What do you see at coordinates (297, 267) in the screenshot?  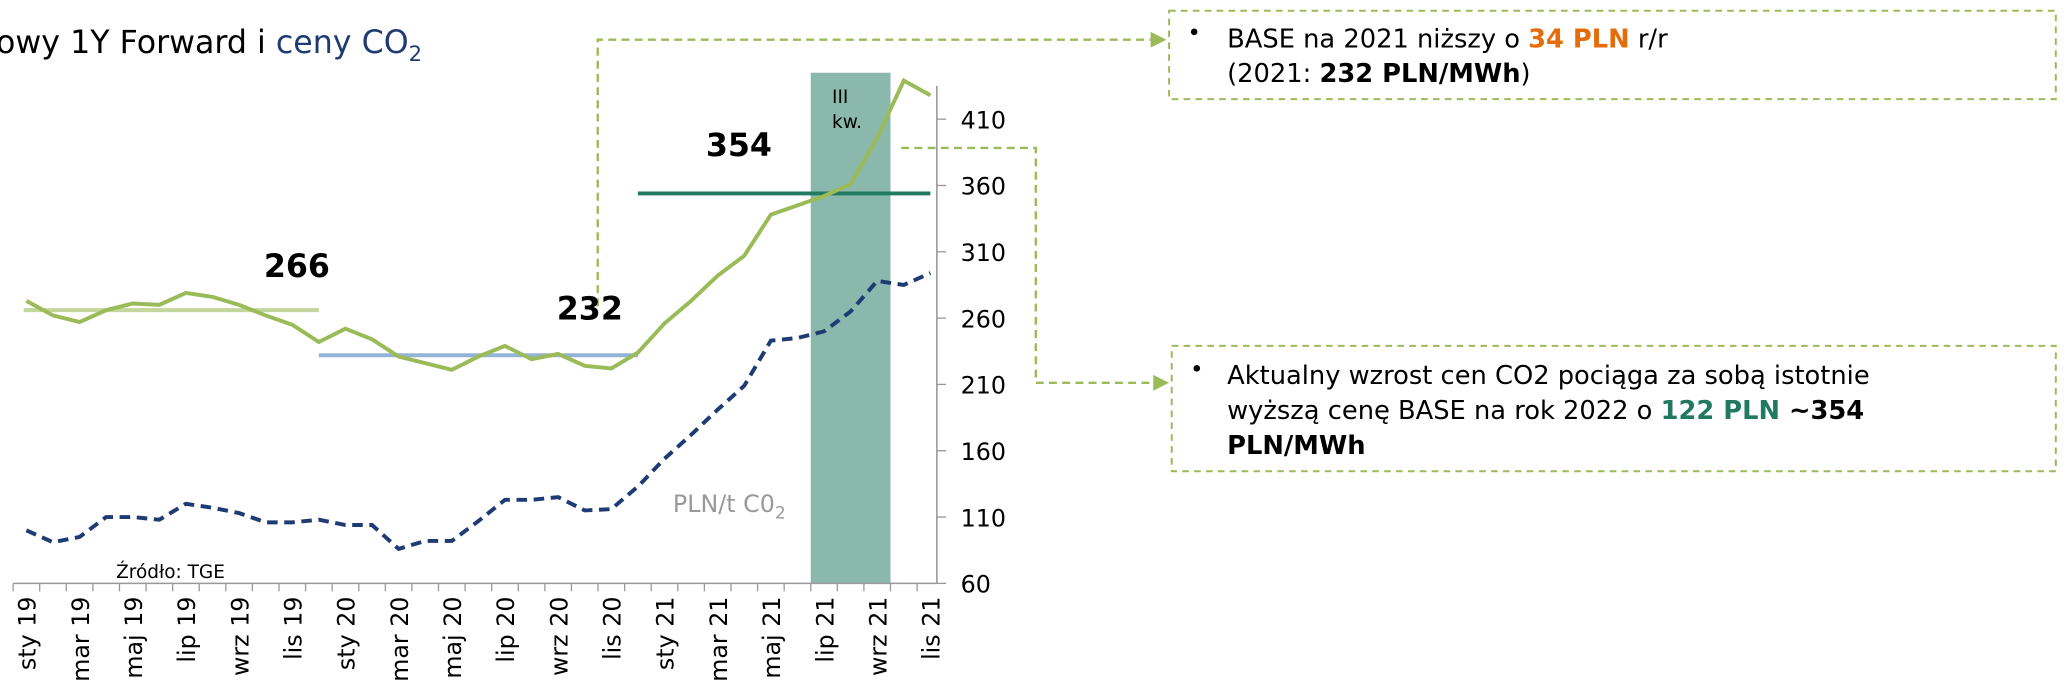 I see `reference-label: 266` at bounding box center [297, 267].